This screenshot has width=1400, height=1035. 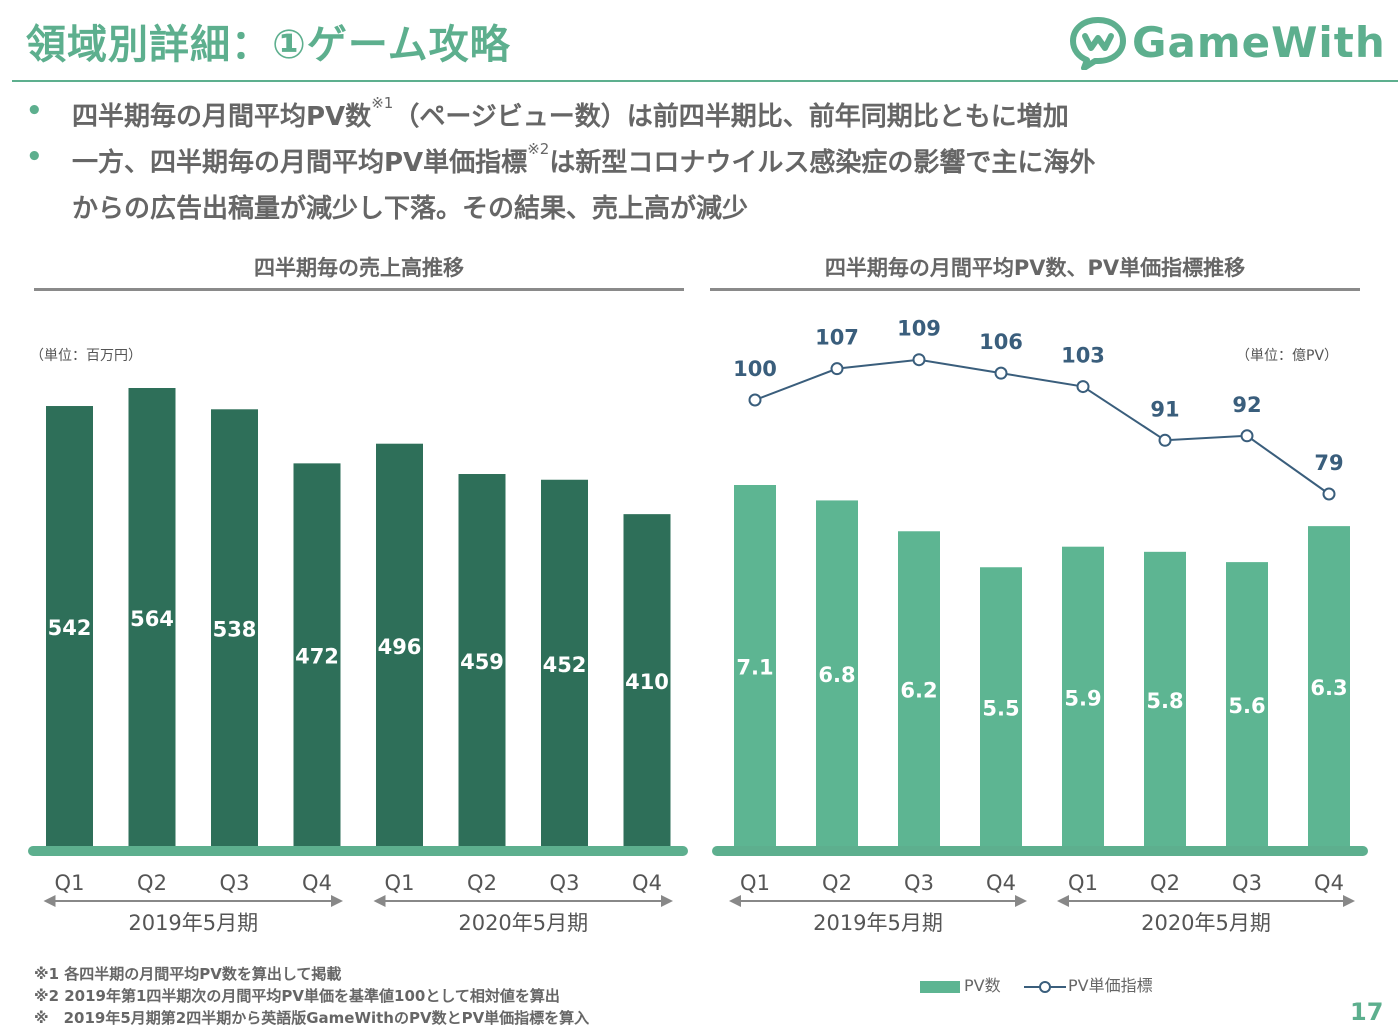 What do you see at coordinates (1088, 984) in the screenshot?
I see `legend-index: PV単価指標` at bounding box center [1088, 984].